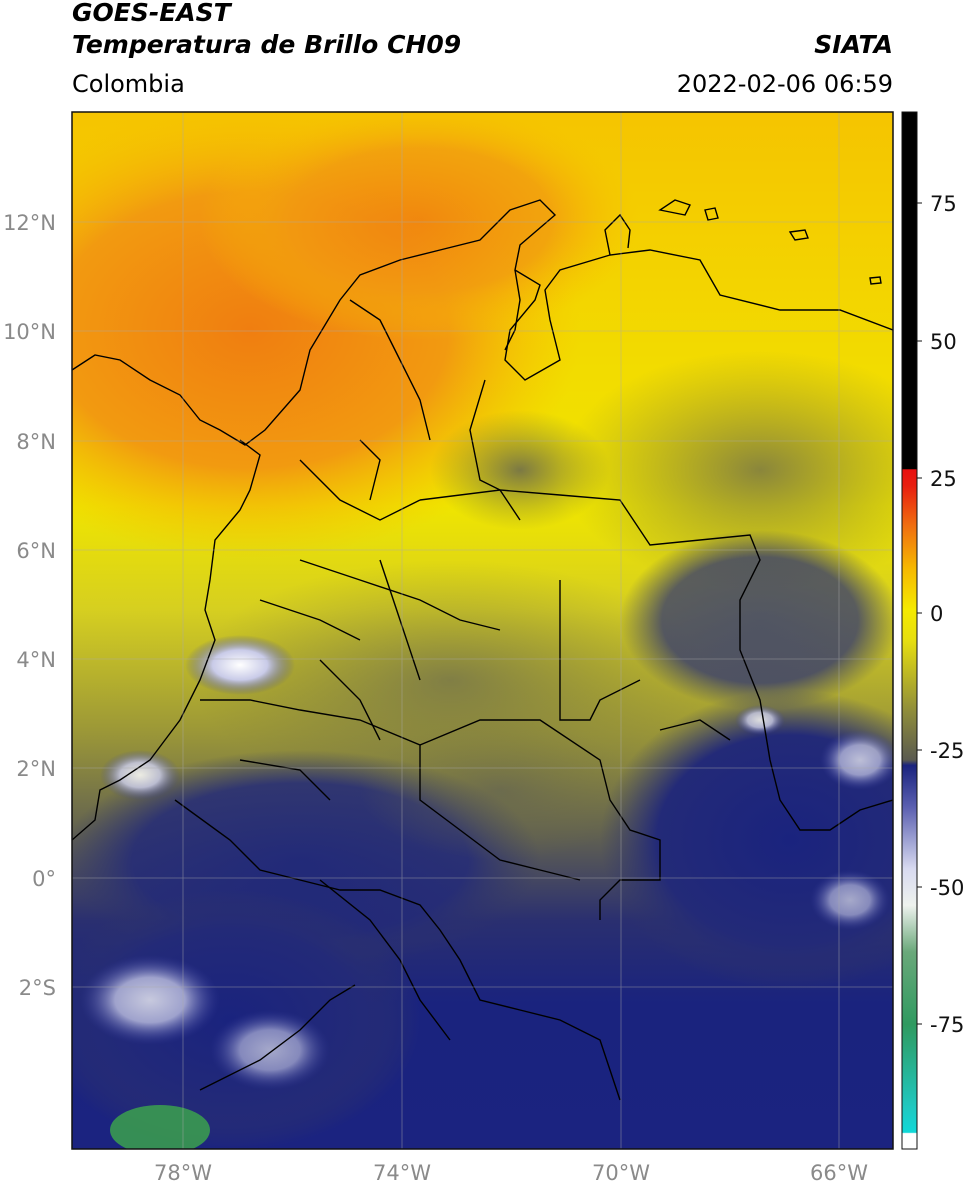  Describe the element at coordinates (183, 1173) in the screenshot. I see `lon-tick-label: 78°W` at that location.